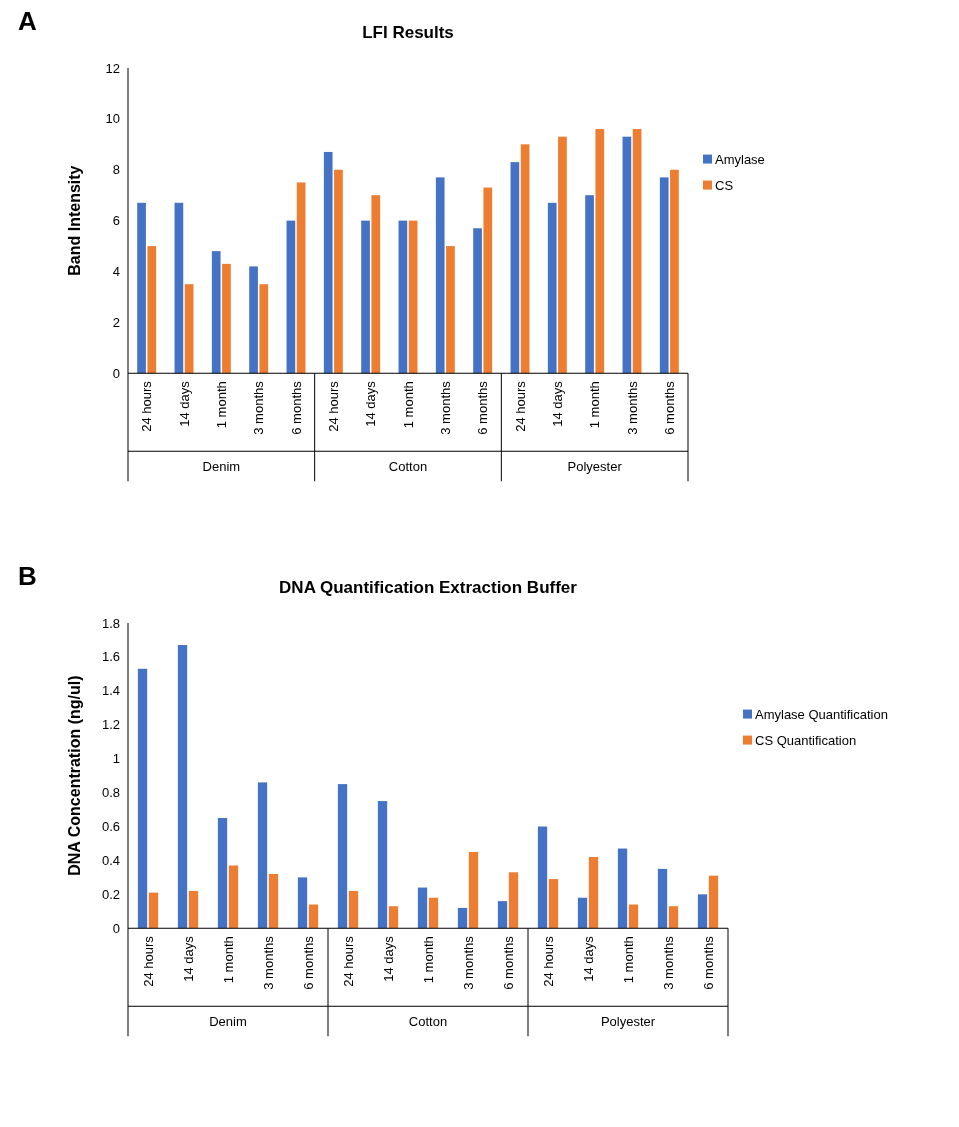 This screenshot has width=959, height=1127. I want to click on chart-title: LFI Results, so click(408, 32).